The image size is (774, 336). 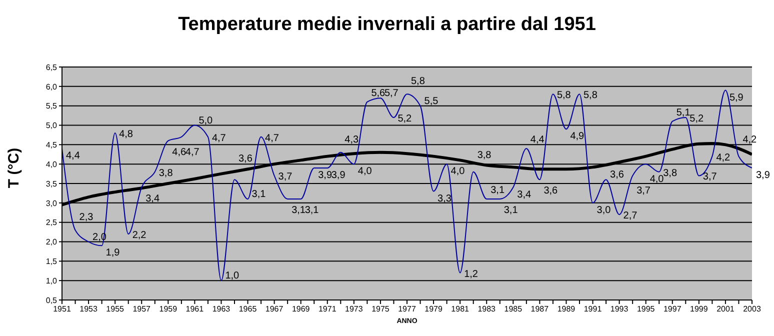 What do you see at coordinates (206, 120) in the screenshot?
I see `data-label: 5,0` at bounding box center [206, 120].